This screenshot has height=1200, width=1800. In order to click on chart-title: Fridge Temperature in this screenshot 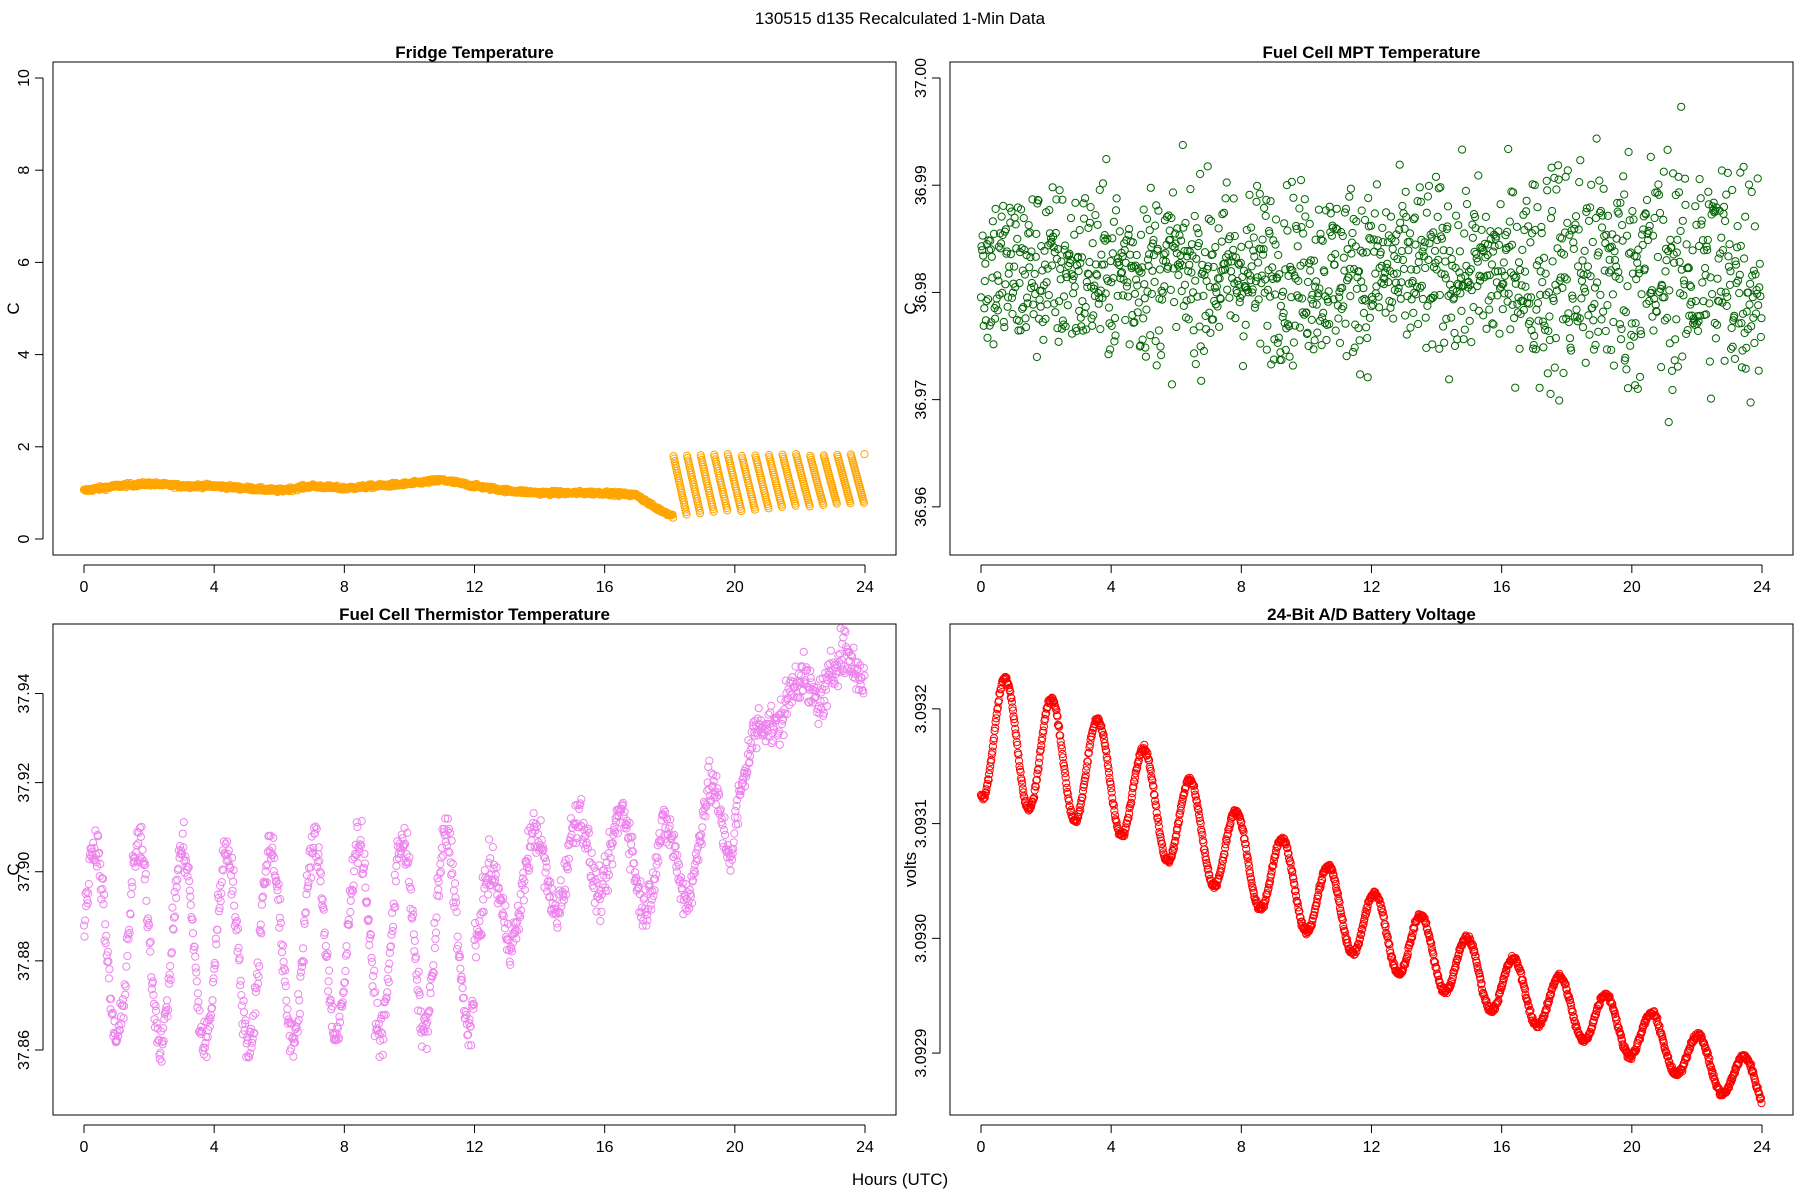, I will do `click(474, 52)`.